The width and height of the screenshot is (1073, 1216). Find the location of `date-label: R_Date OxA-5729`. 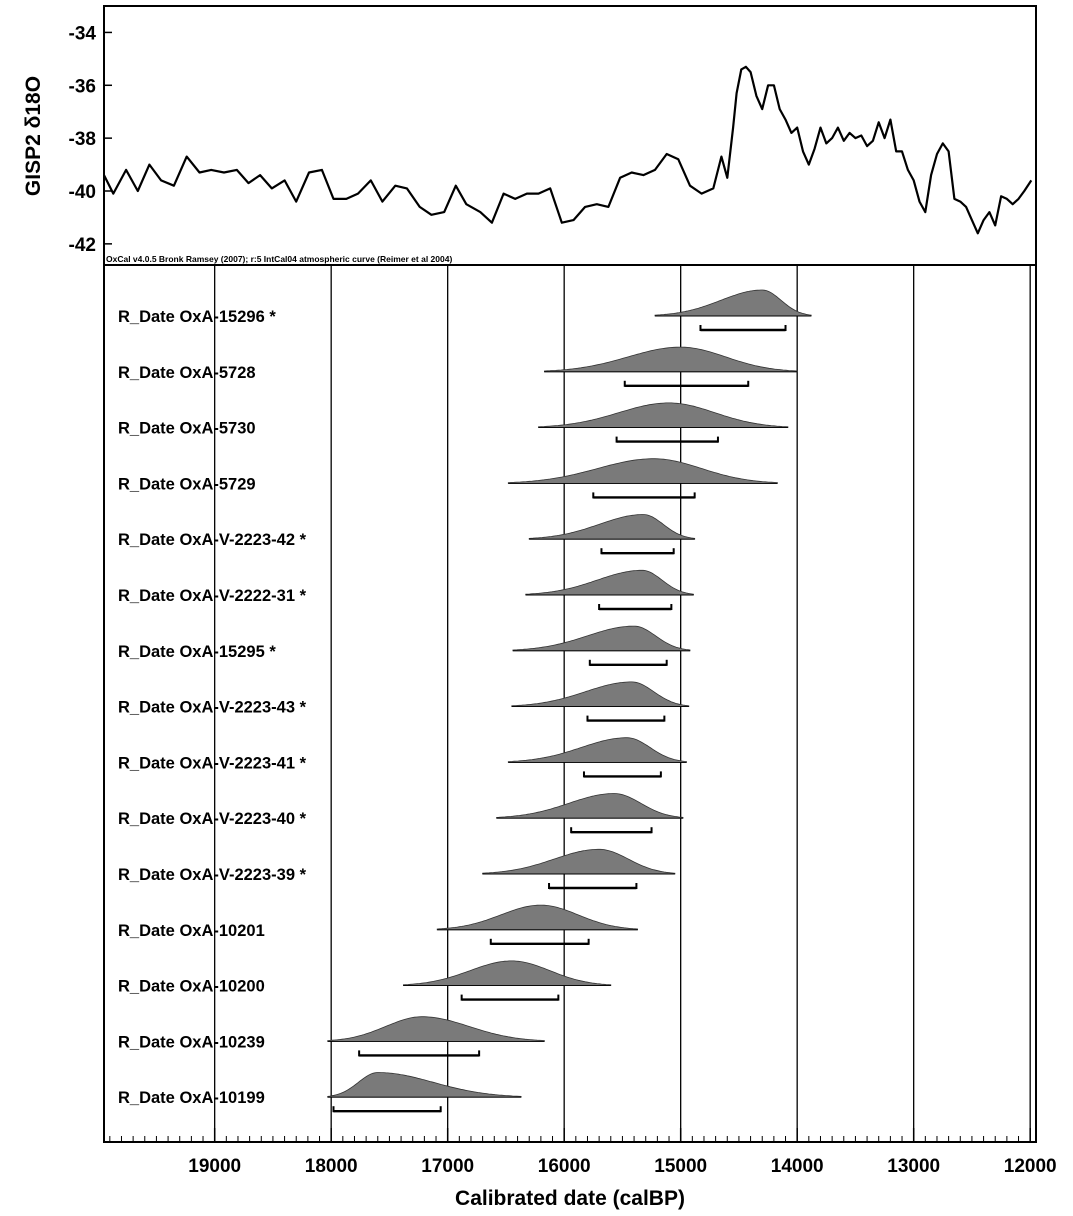

date-label: R_Date OxA-5729 is located at coordinates (187, 484).